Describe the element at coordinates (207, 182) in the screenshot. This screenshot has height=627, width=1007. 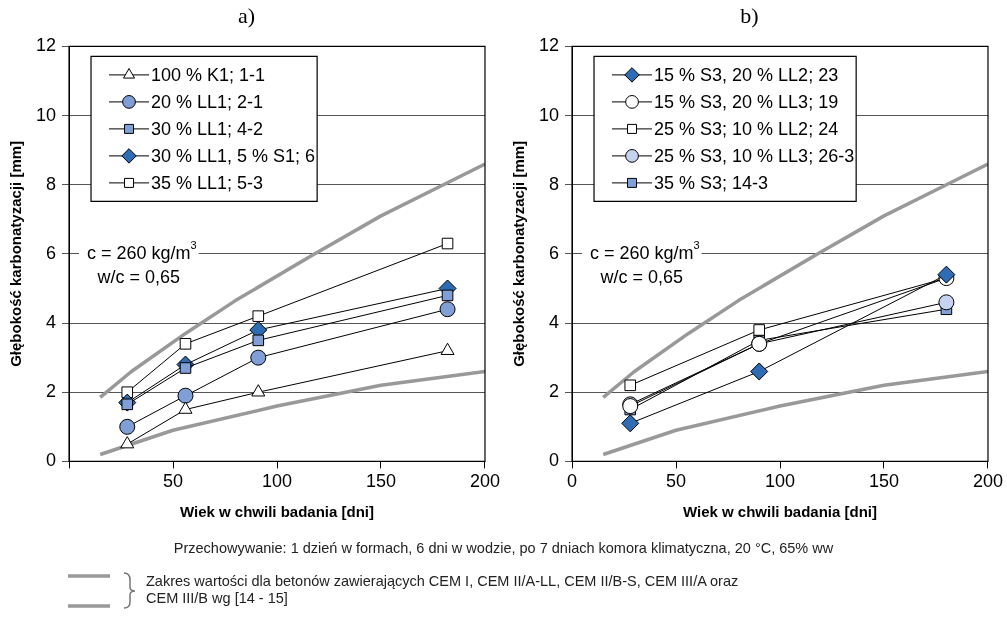
I see `legend-label: 35 % LL1; 5-3` at that location.